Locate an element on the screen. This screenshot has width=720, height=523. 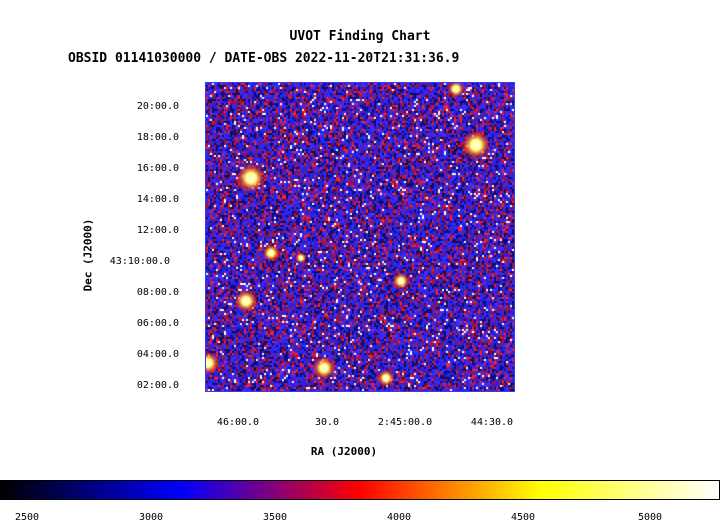
ra-tick-label: 2:45:00.0 is located at coordinates (405, 422).